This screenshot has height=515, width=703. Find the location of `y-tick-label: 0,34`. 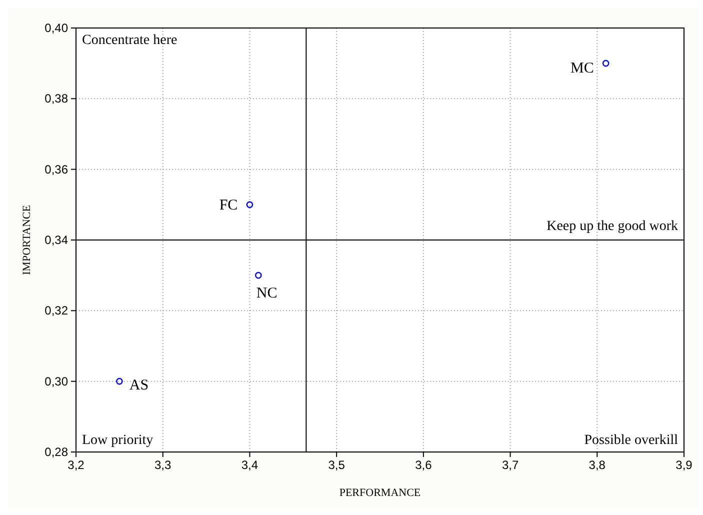

y-tick-label: 0,34 is located at coordinates (56, 240).